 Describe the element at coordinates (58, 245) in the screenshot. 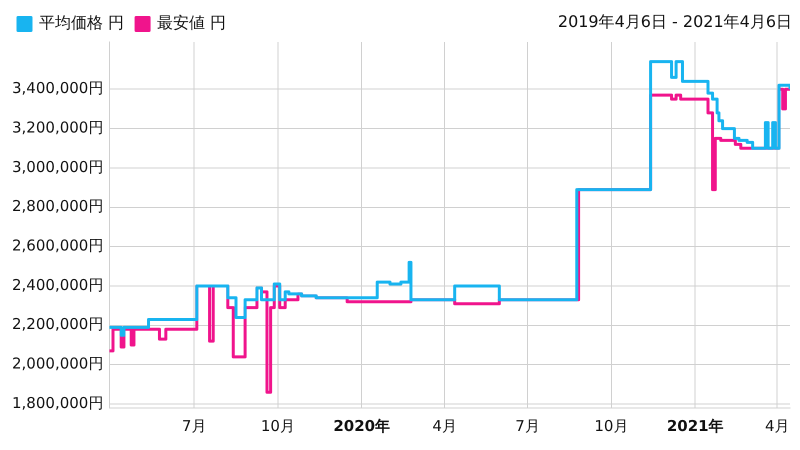

I see `y-tick-label: 2,600,000円` at that location.